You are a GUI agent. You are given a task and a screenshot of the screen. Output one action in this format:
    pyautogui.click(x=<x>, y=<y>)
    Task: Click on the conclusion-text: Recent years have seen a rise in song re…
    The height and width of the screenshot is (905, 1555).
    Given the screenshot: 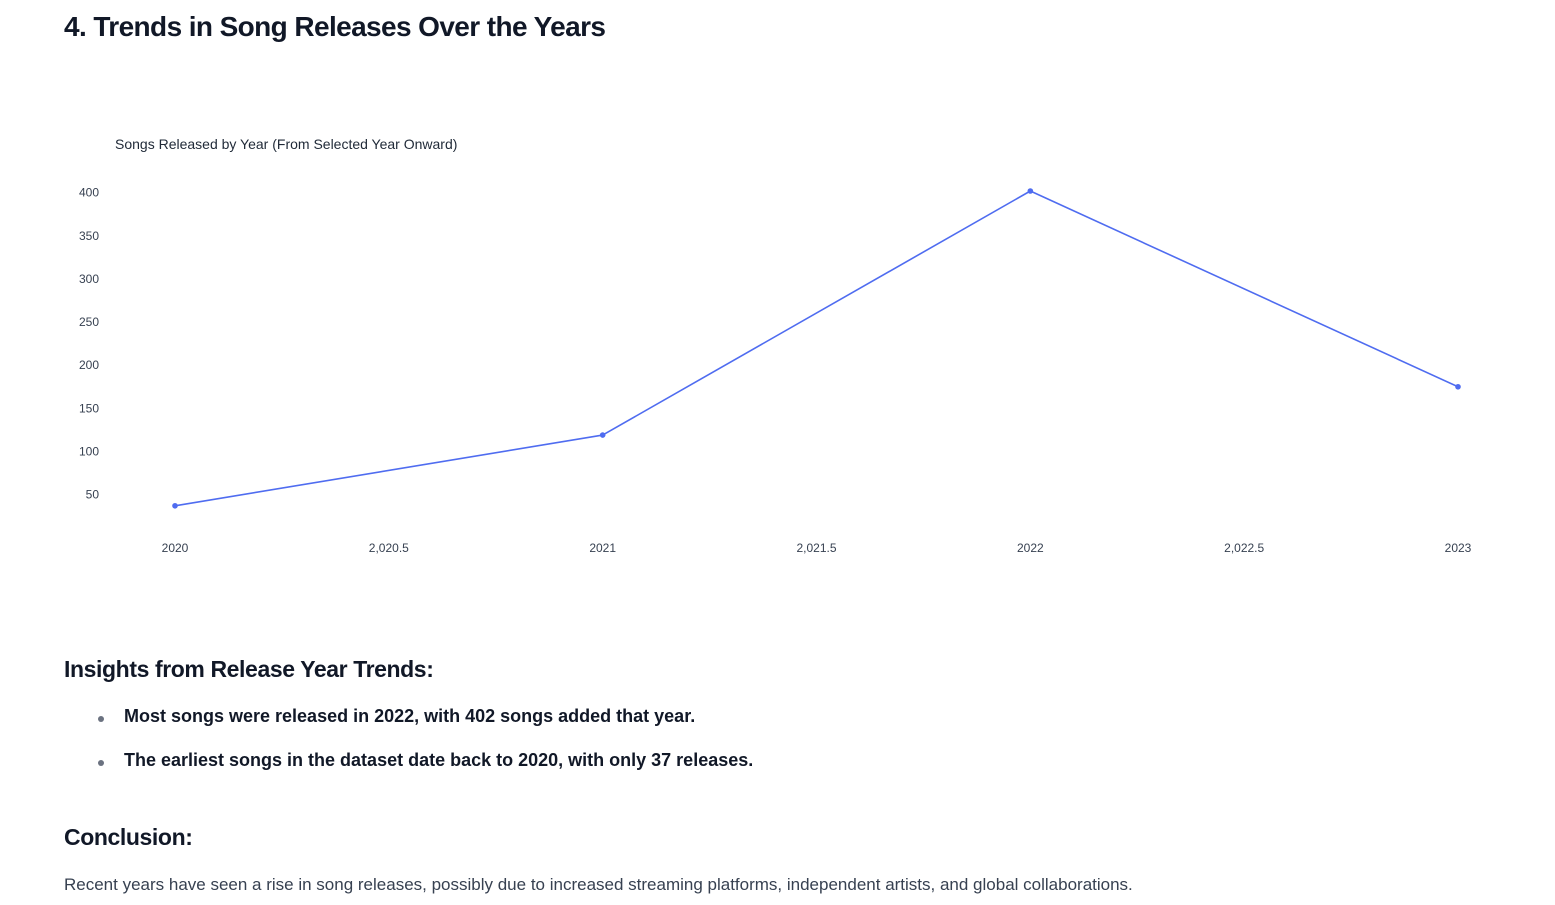 What is the action you would take?
    pyautogui.click(x=598, y=884)
    